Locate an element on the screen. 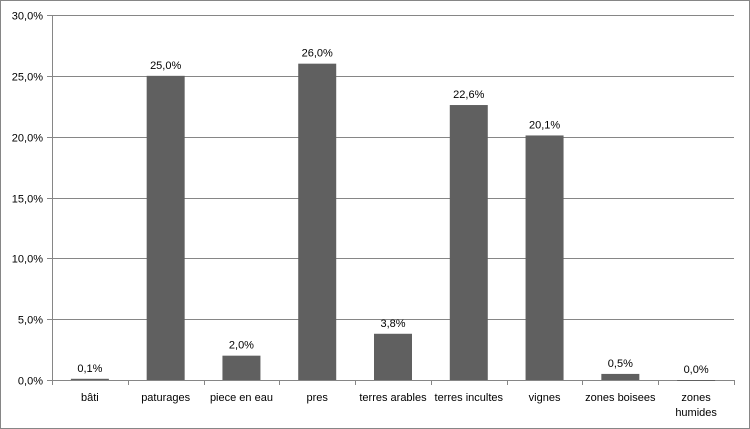  x-tick-label: terres arables is located at coordinates (393, 398).